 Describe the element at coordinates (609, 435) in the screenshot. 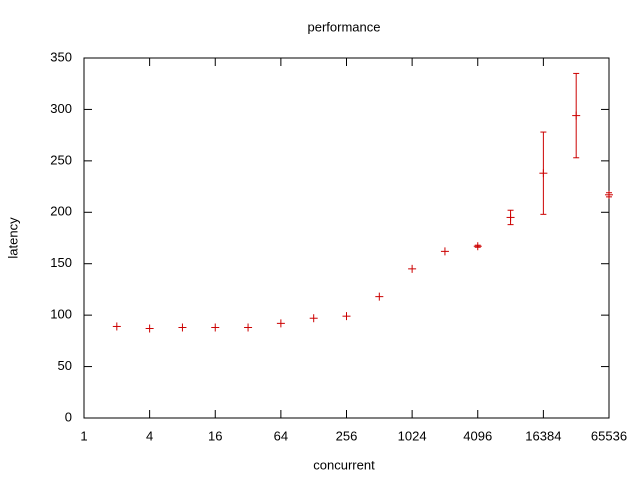

I see `x-tick-label: 65536` at that location.